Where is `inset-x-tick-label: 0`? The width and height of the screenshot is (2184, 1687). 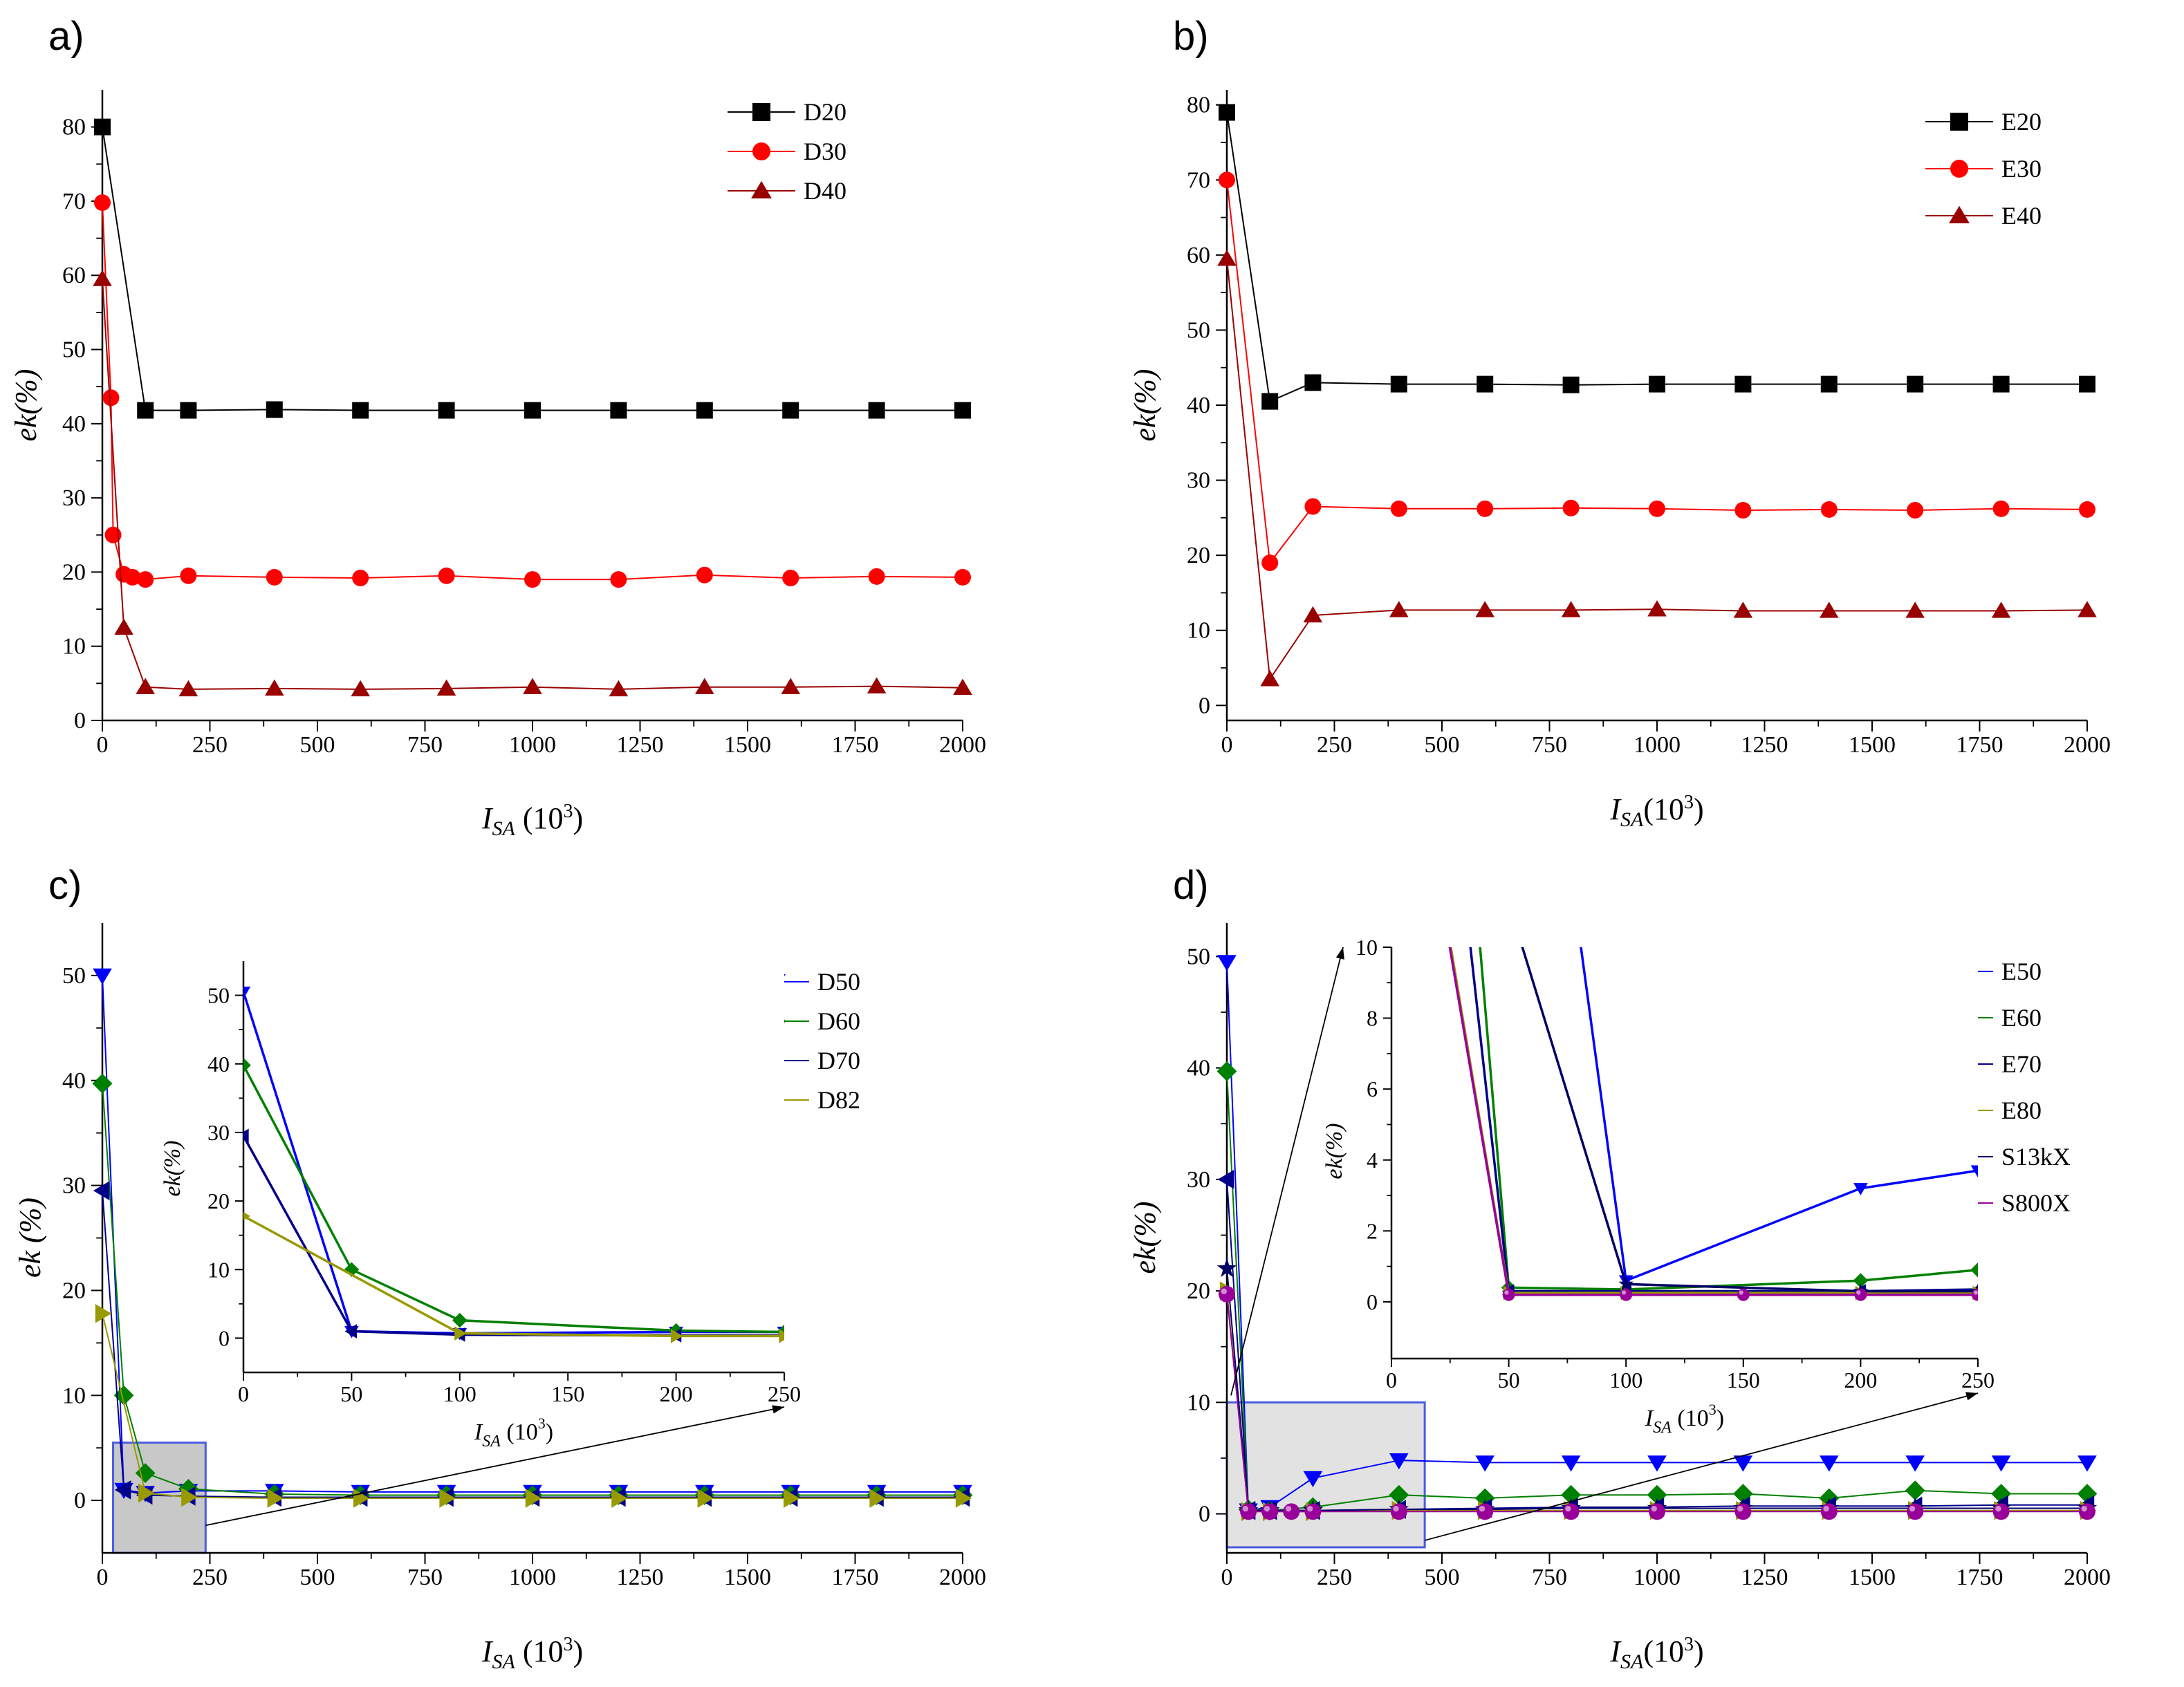 inset-x-tick-label: 0 is located at coordinates (243, 1393).